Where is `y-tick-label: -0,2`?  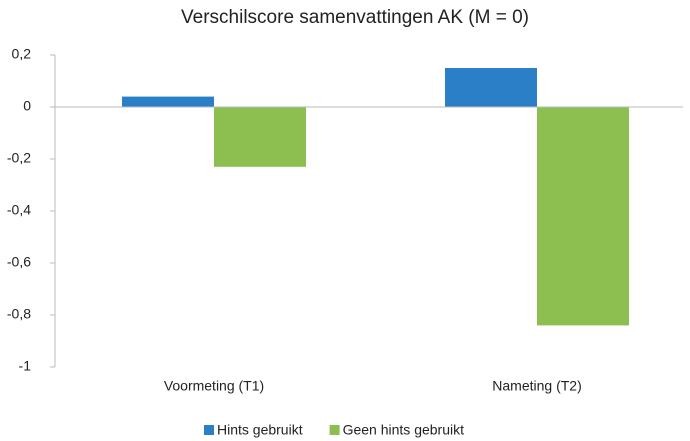 y-tick-label: -0,2 is located at coordinates (19, 158).